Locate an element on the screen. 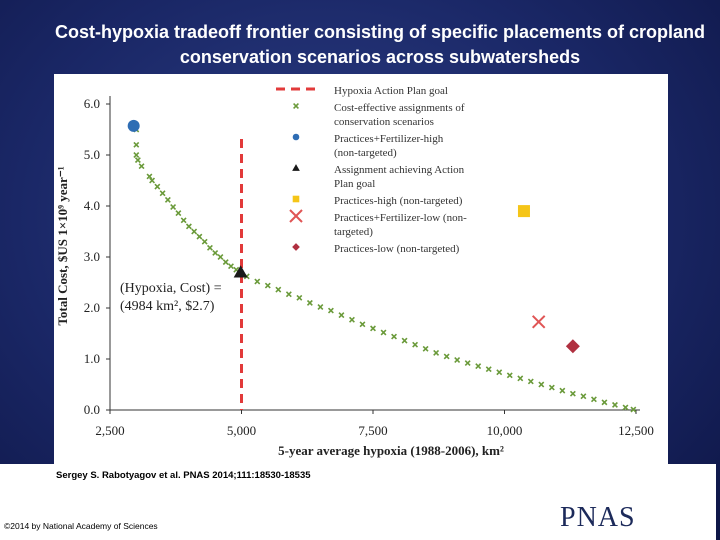  annotation-line1: (Hypoxia, Cost) = is located at coordinates (171, 288).